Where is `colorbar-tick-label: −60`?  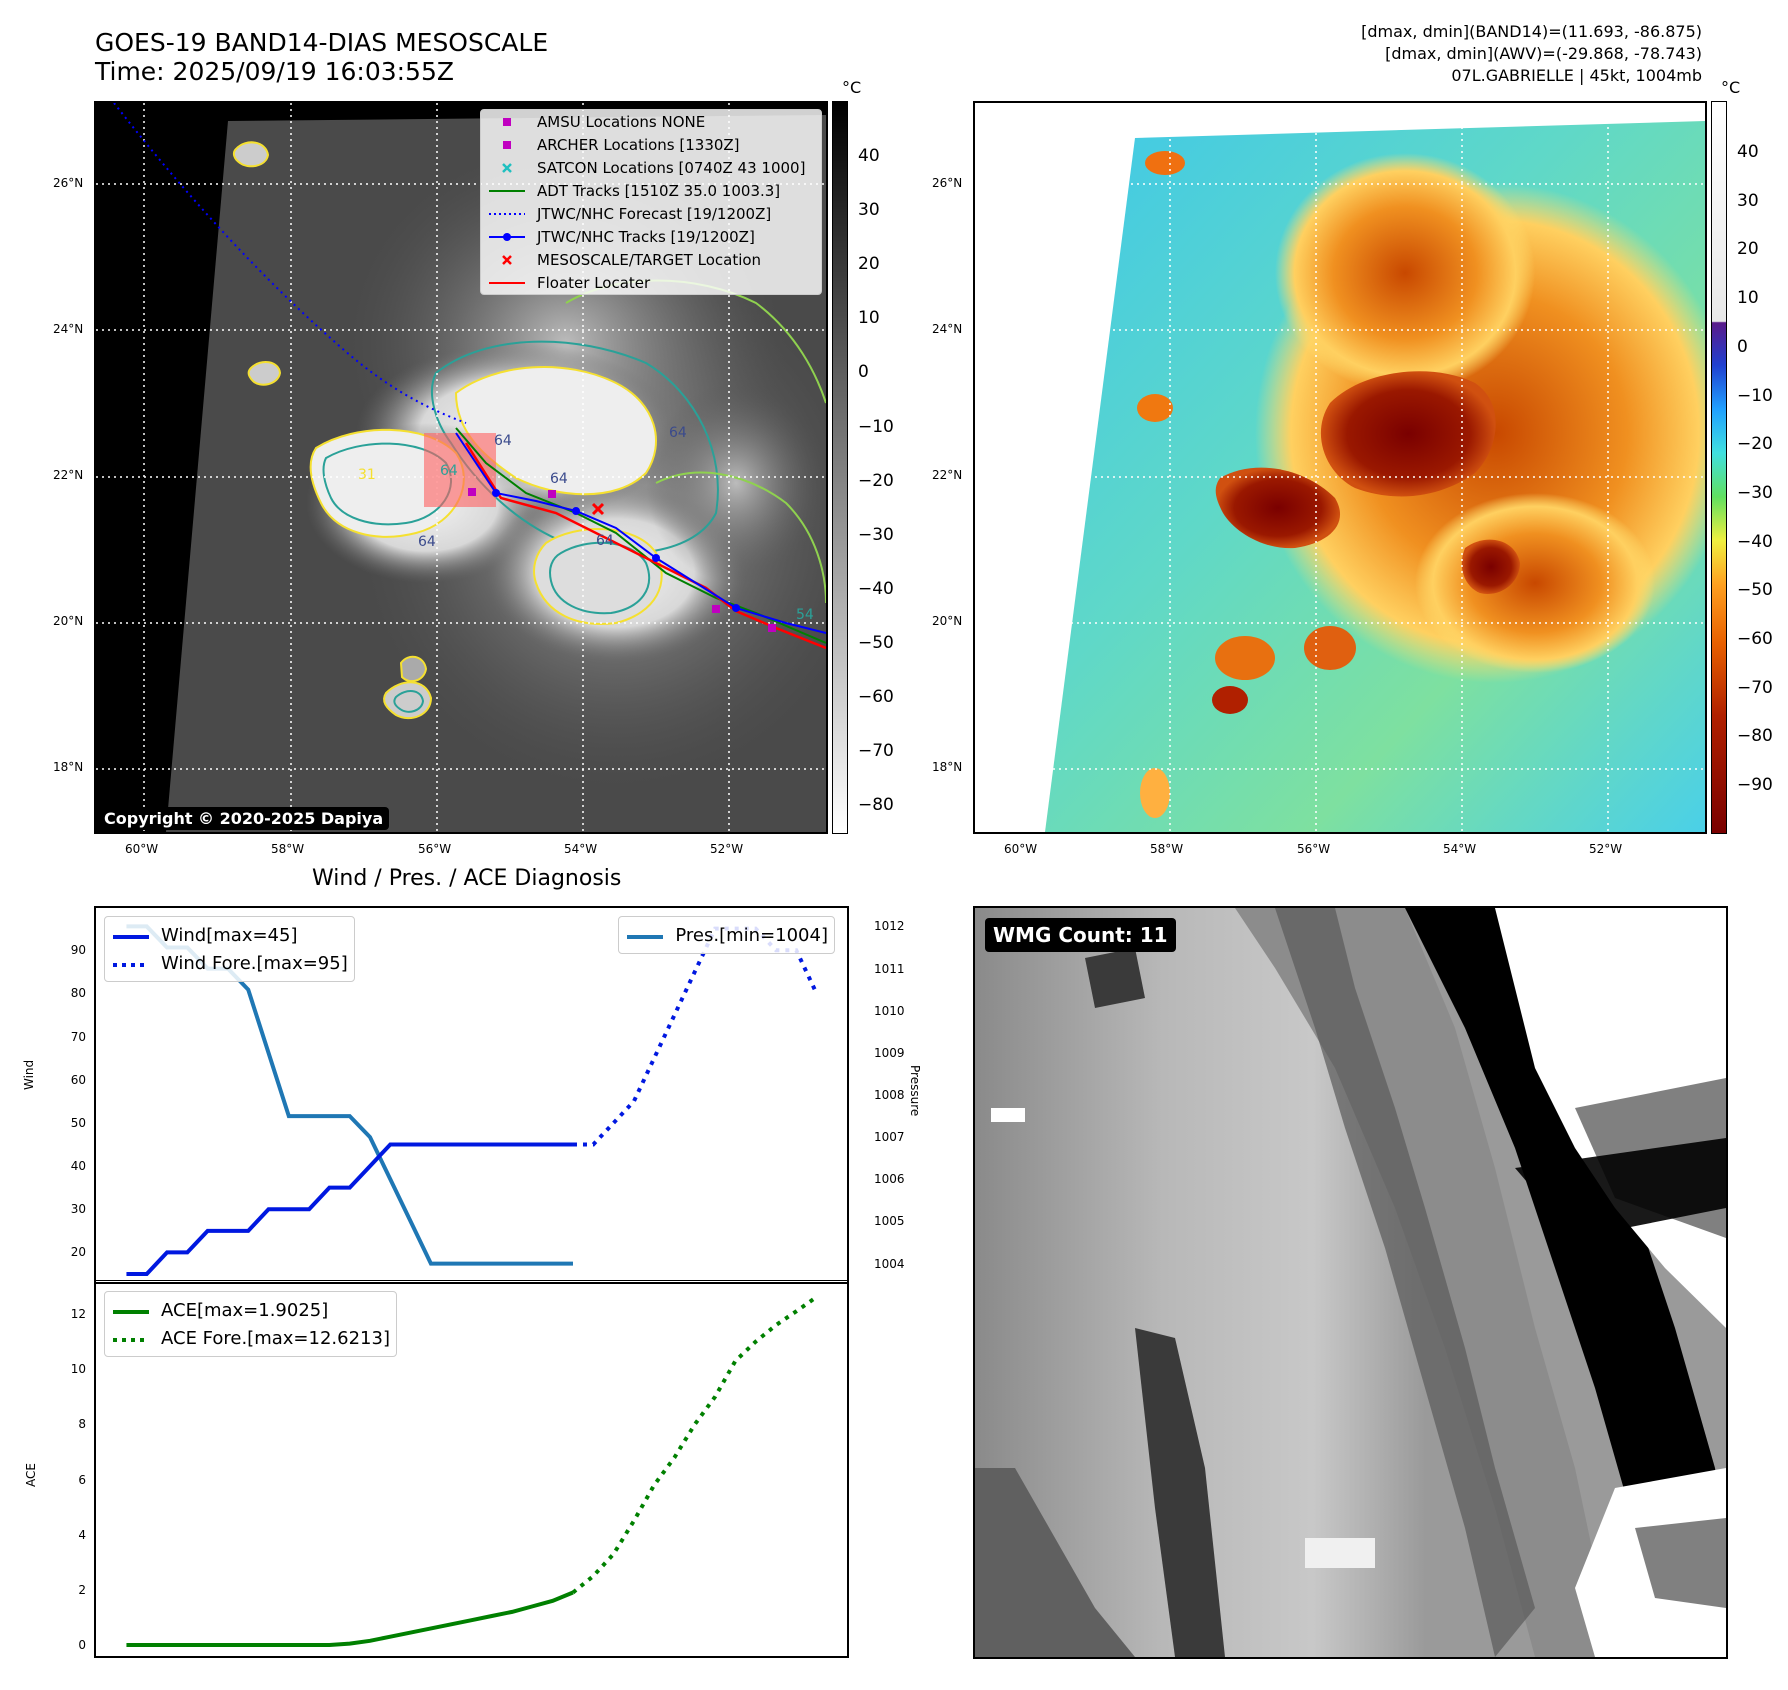
colorbar-tick-label: −60 is located at coordinates (1755, 639).